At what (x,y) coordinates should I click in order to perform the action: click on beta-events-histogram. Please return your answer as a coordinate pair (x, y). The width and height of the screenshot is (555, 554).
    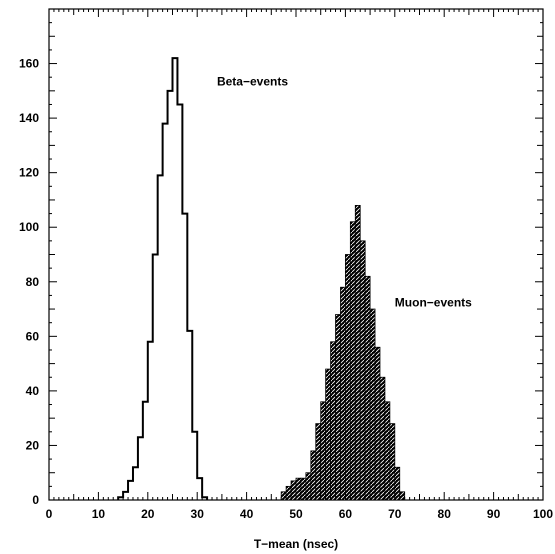
    Looking at the image, I should click on (163, 278).